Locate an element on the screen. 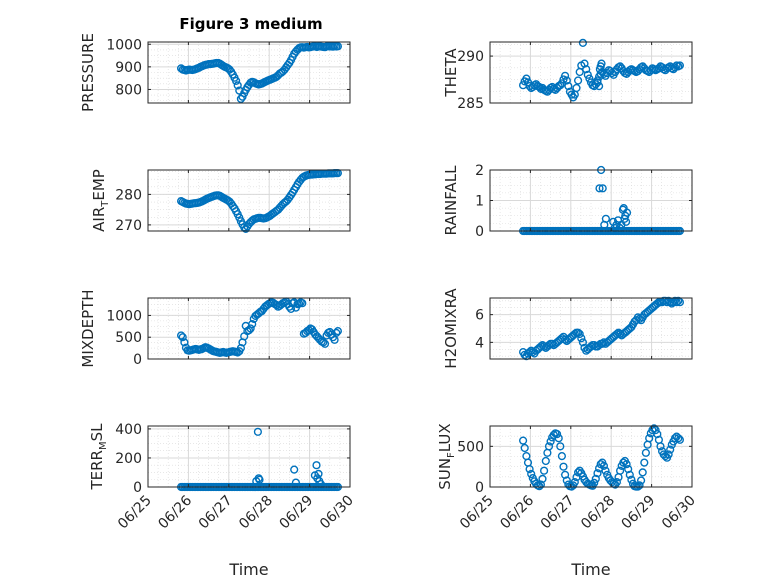  airtemp-axes-box is located at coordinates (249, 200).